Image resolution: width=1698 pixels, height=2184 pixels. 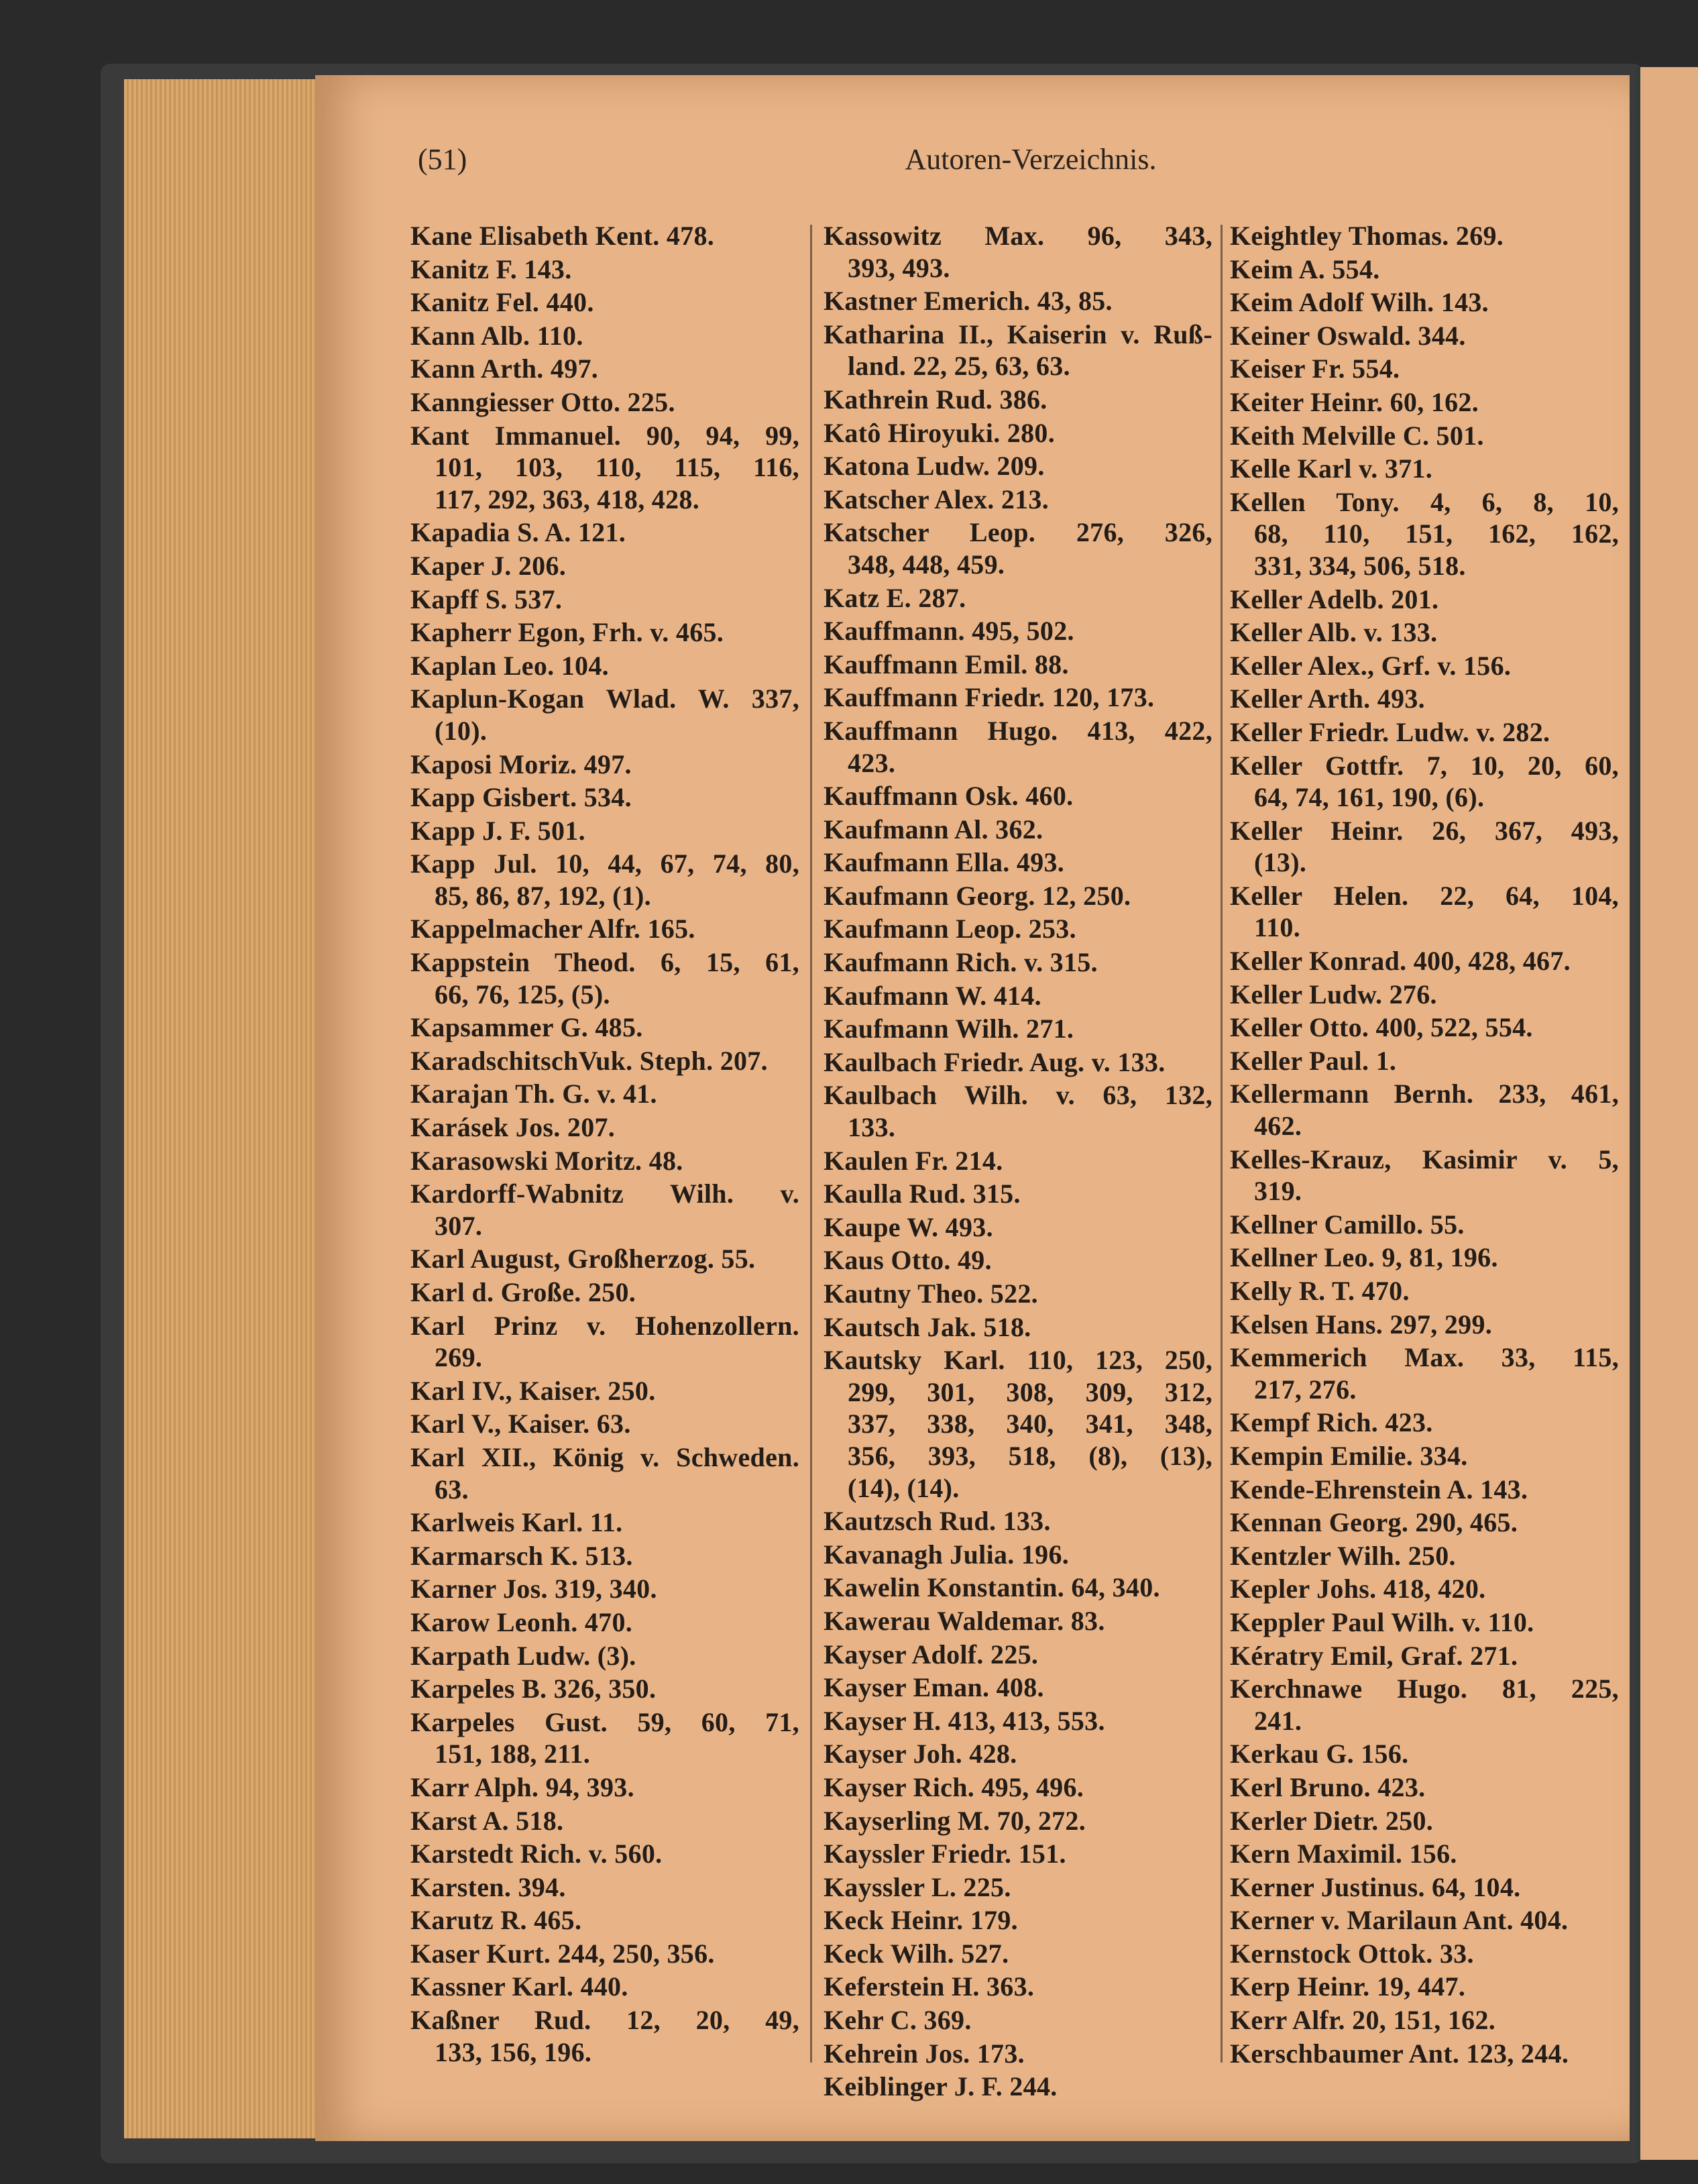 I want to click on index-entry: Kellner Camillo. 55., so click(x=1424, y=1225).